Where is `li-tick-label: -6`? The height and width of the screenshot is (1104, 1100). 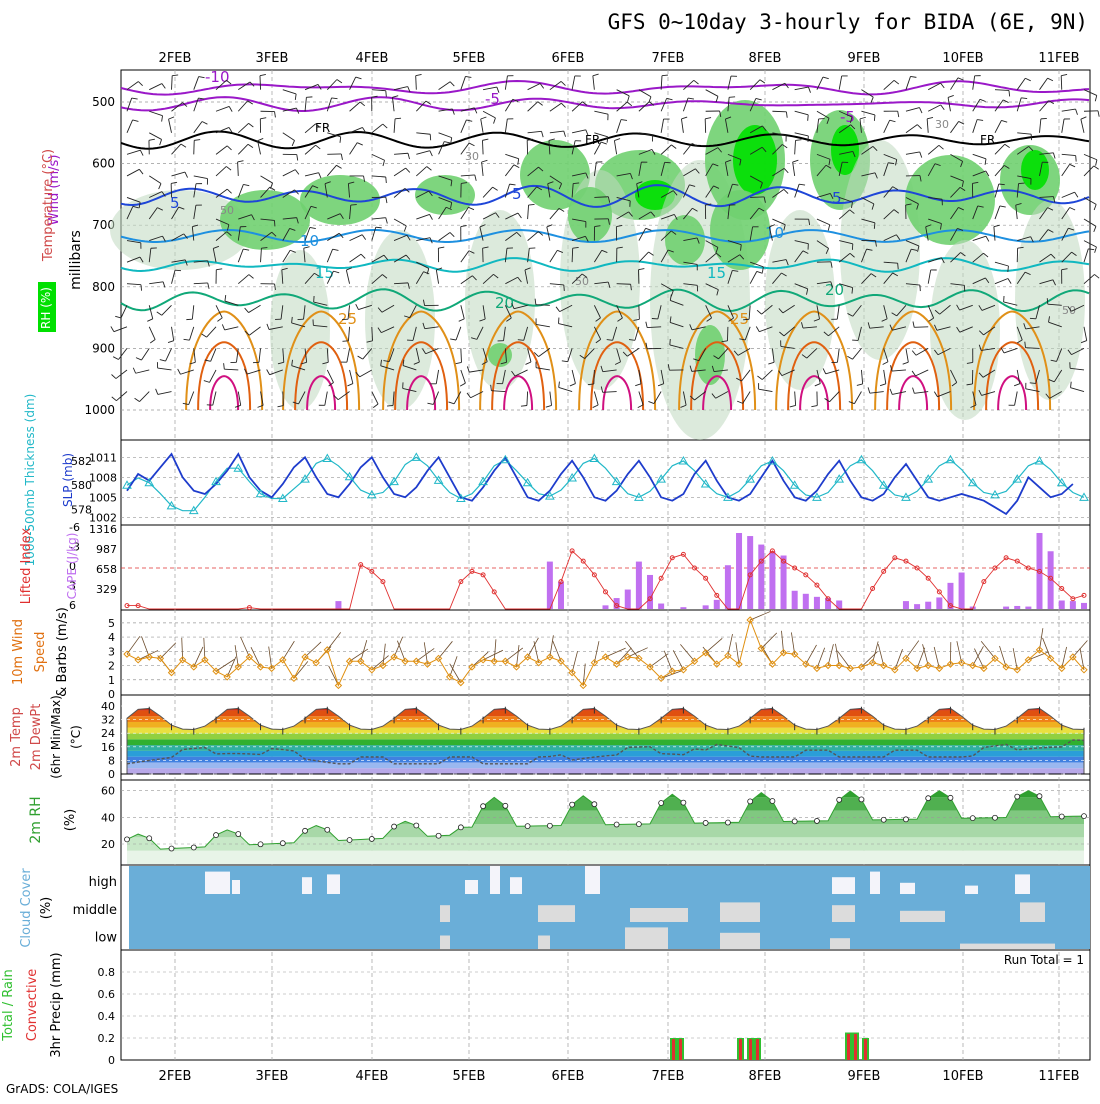
li-tick-label: -6 is located at coordinates (74, 527).